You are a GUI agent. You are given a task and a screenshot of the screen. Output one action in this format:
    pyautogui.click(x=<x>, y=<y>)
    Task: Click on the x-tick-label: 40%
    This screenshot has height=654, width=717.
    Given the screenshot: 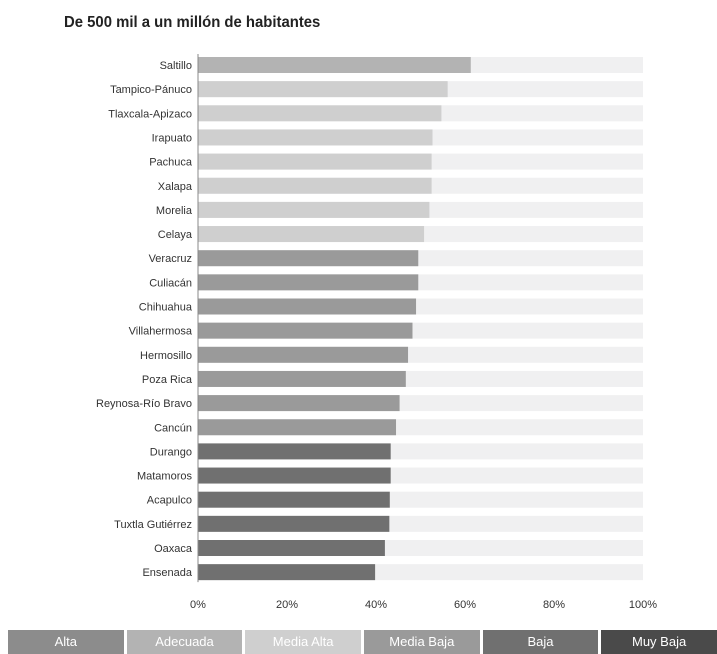 What is the action you would take?
    pyautogui.click(x=376, y=605)
    